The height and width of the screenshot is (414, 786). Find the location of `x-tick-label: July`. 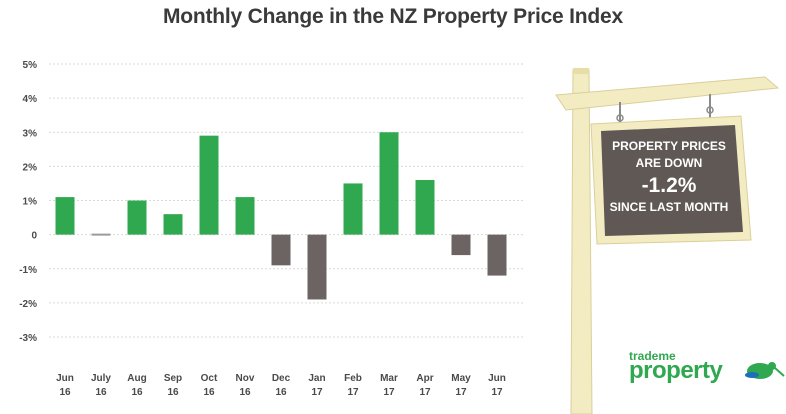

x-tick-label: July is located at coordinates (101, 378).